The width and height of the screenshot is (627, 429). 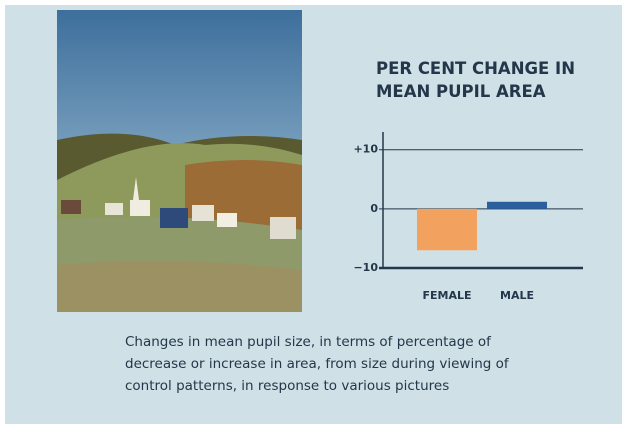 I want to click on y-tick-label: 0, so click(x=374, y=208).